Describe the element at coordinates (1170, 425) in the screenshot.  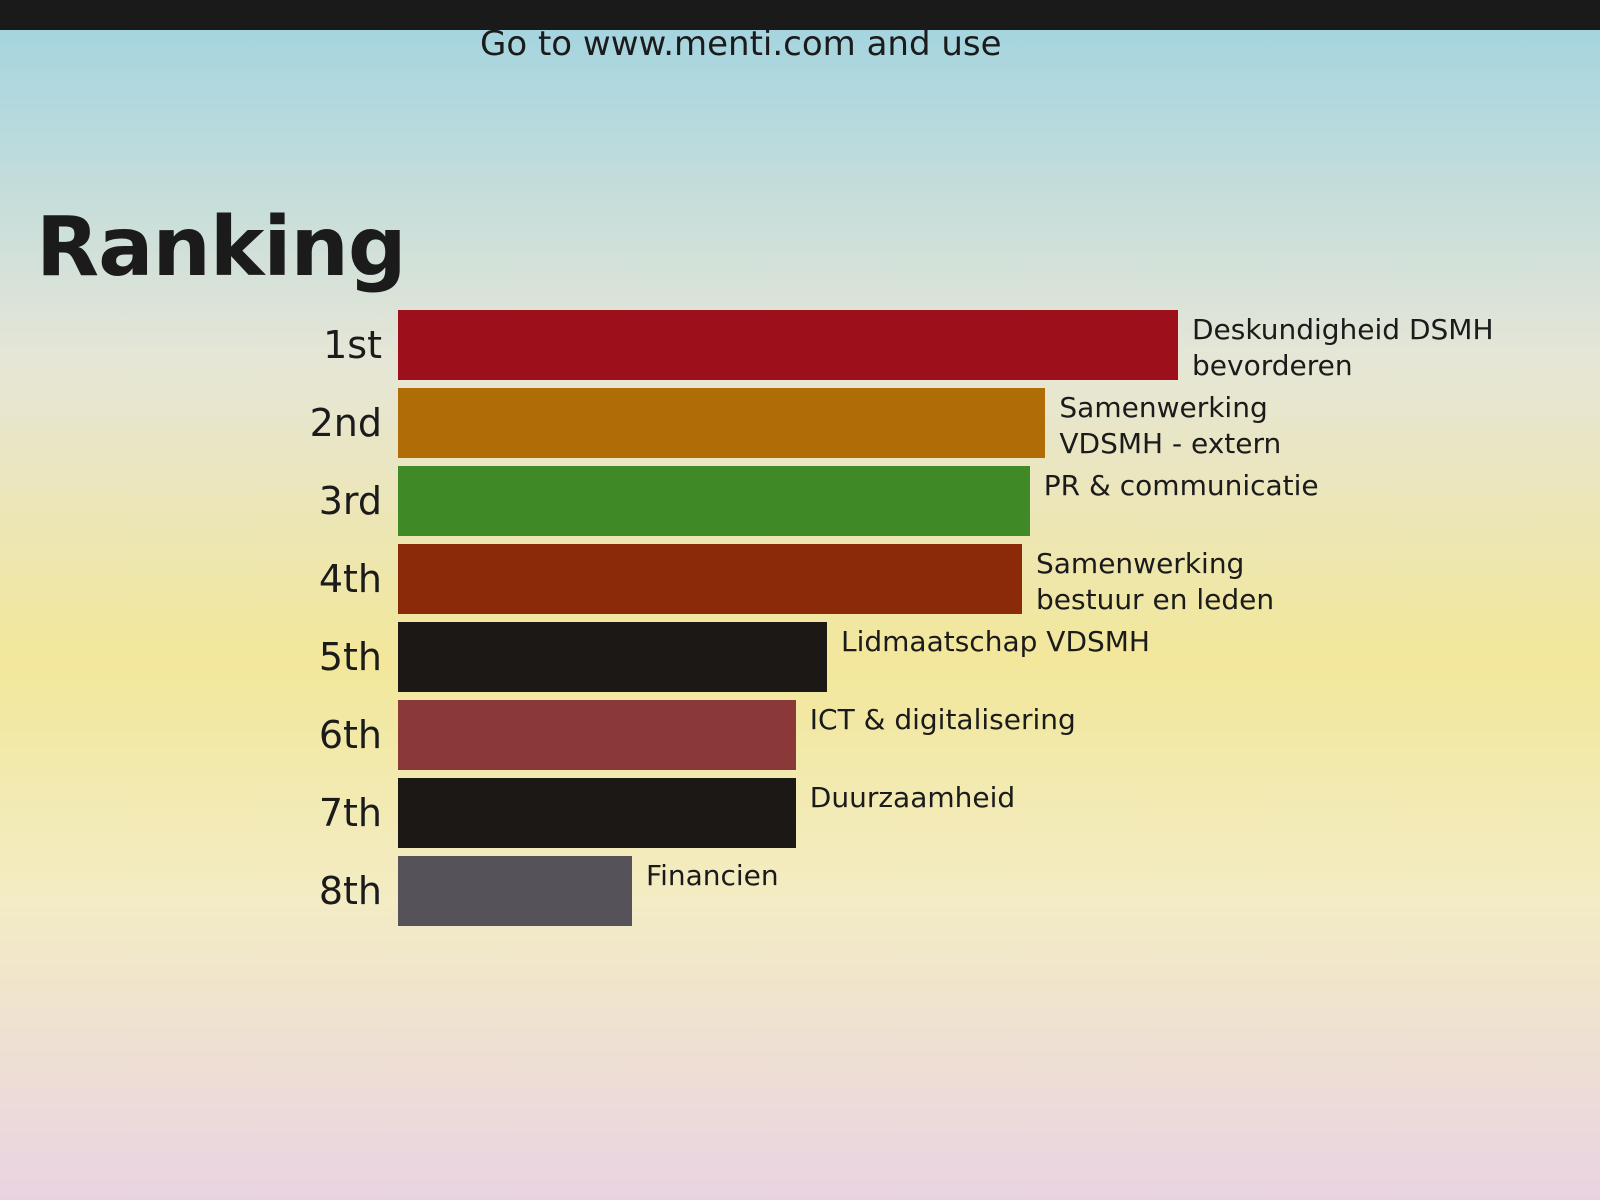
I see `bar-label: Samenwerking VDSMH - extern` at that location.